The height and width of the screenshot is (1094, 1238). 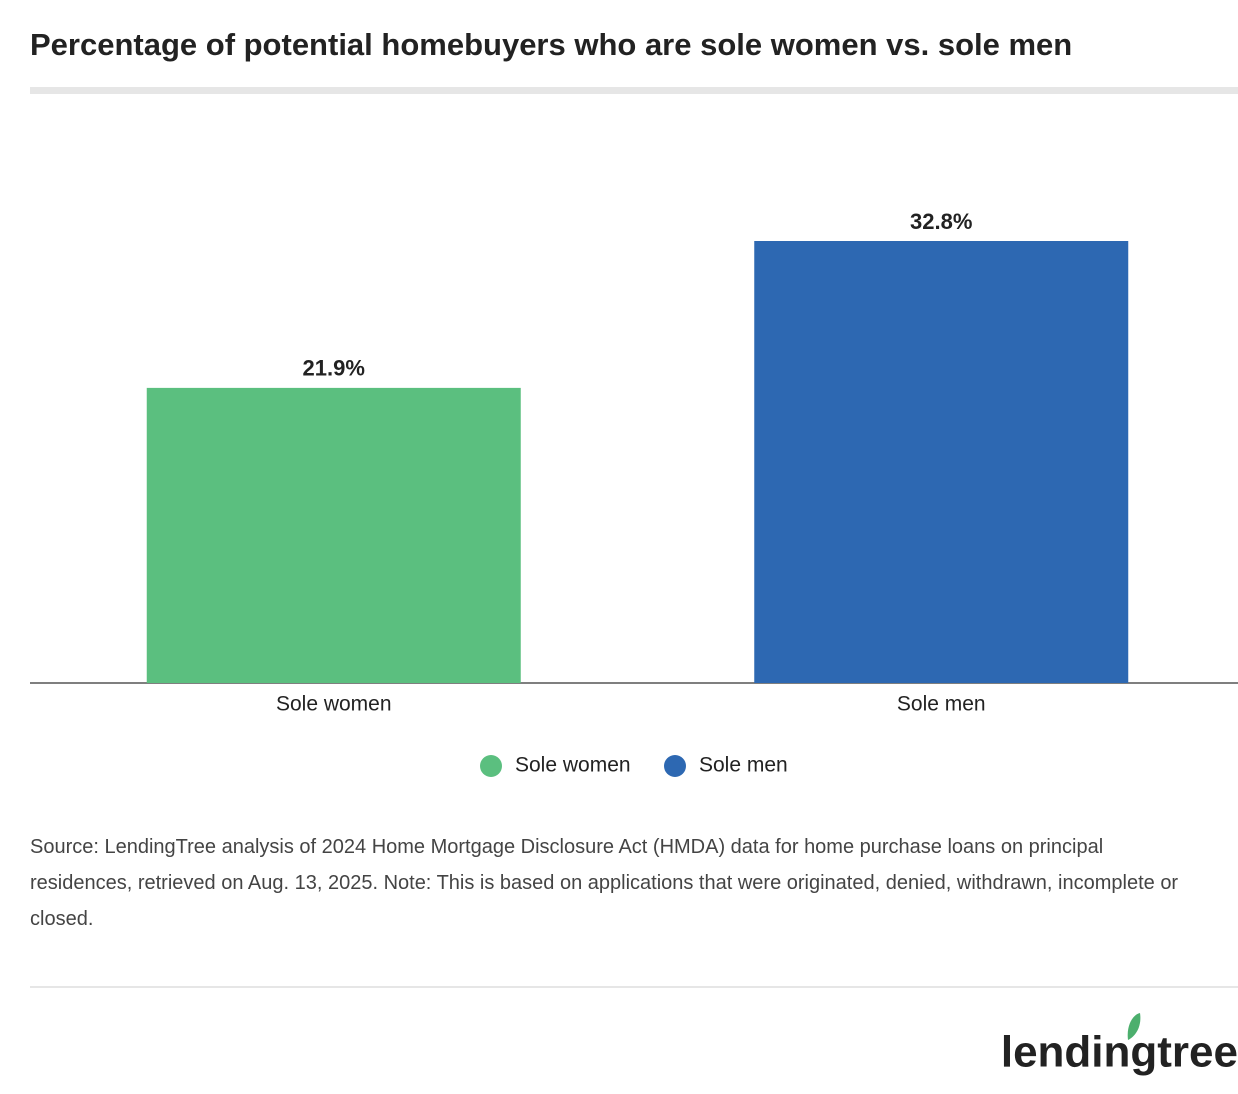 I want to click on legend-label: Sole women, so click(x=573, y=765).